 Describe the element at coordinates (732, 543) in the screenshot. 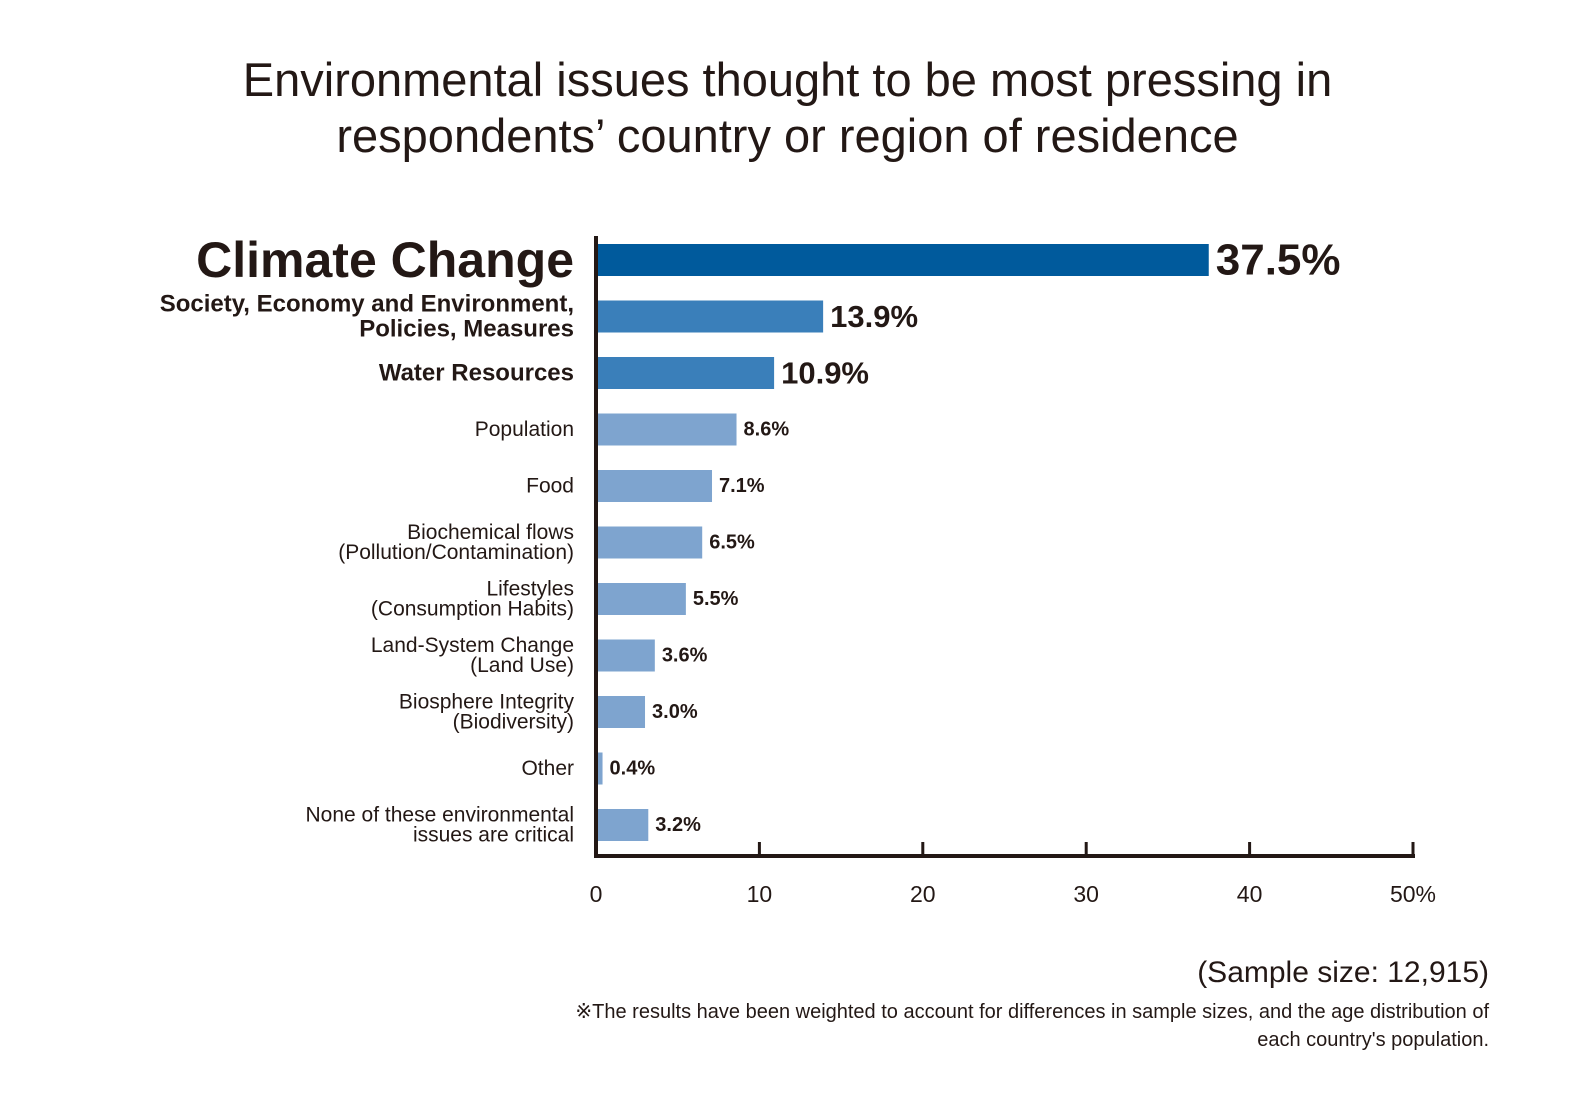

I see `value-label-5: 6.5%` at that location.